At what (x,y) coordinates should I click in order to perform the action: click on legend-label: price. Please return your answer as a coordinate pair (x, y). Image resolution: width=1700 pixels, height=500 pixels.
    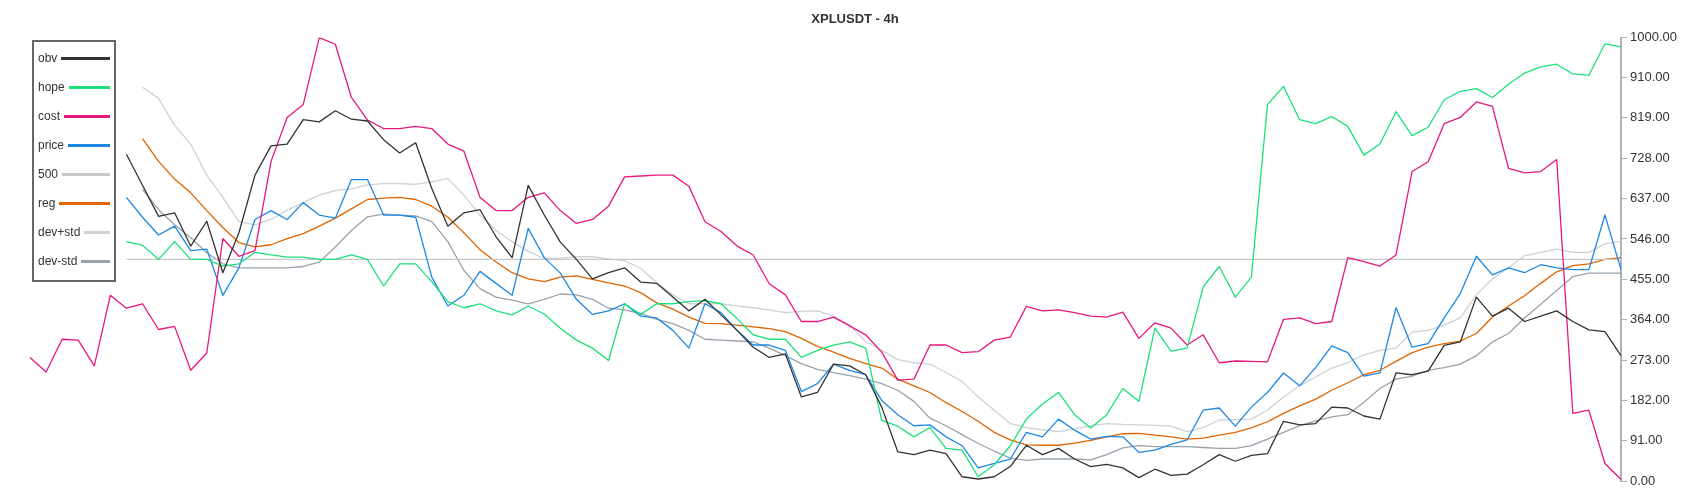
    Looking at the image, I should click on (51, 145).